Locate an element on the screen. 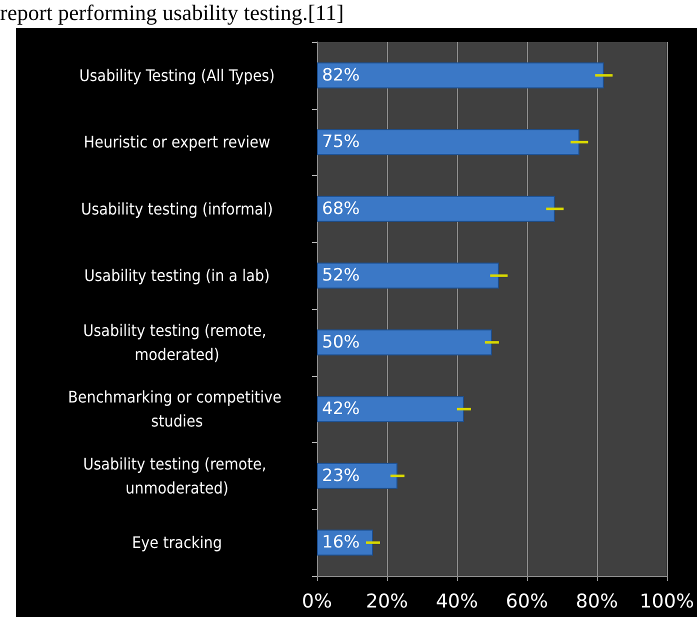 The width and height of the screenshot is (697, 617). x-tick-label: 100% is located at coordinates (667, 601).